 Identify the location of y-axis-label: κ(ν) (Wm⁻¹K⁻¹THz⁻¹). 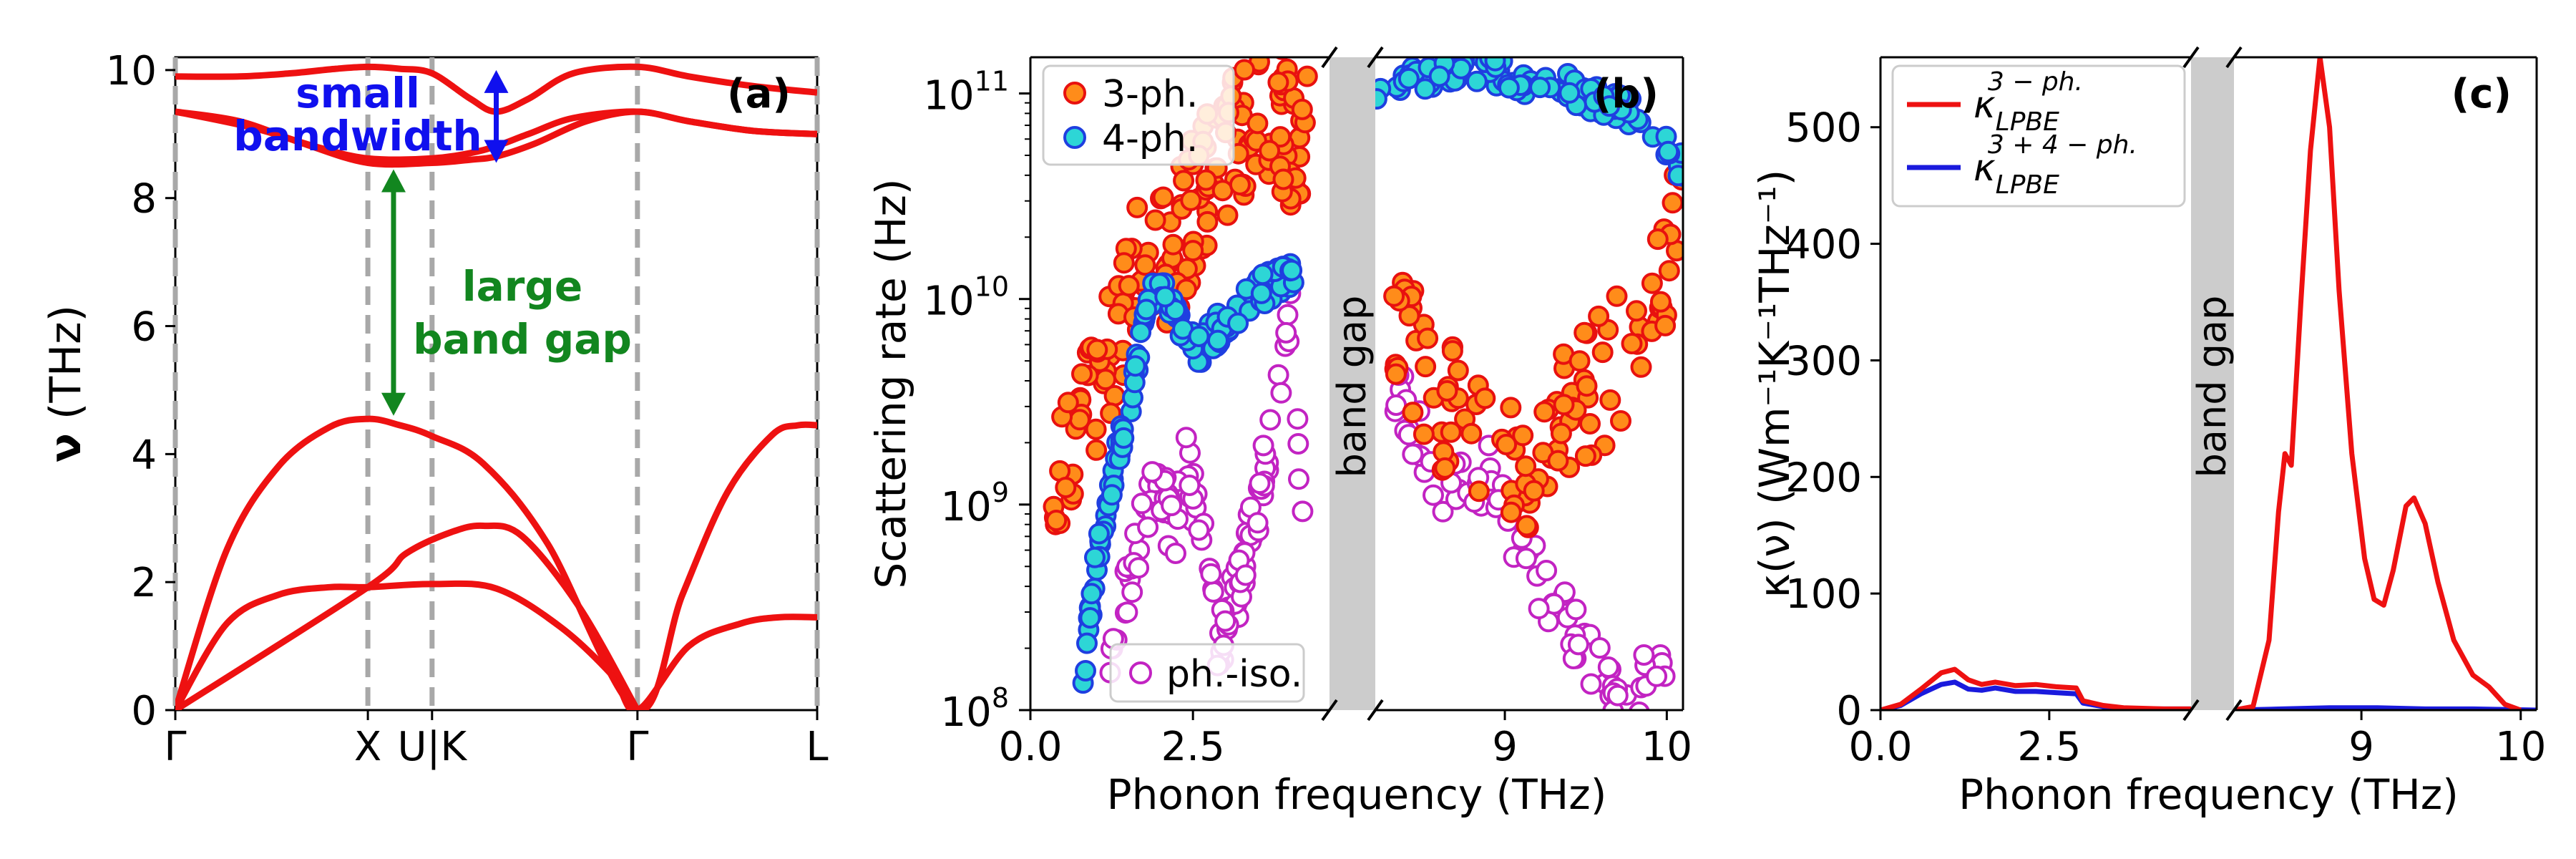
(1775, 384).